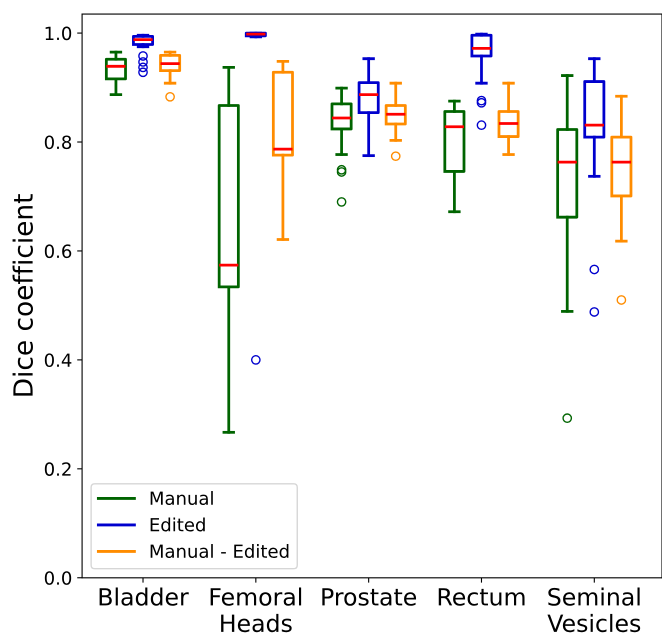  What do you see at coordinates (181, 498) in the screenshot?
I see `legend-label: Manual` at bounding box center [181, 498].